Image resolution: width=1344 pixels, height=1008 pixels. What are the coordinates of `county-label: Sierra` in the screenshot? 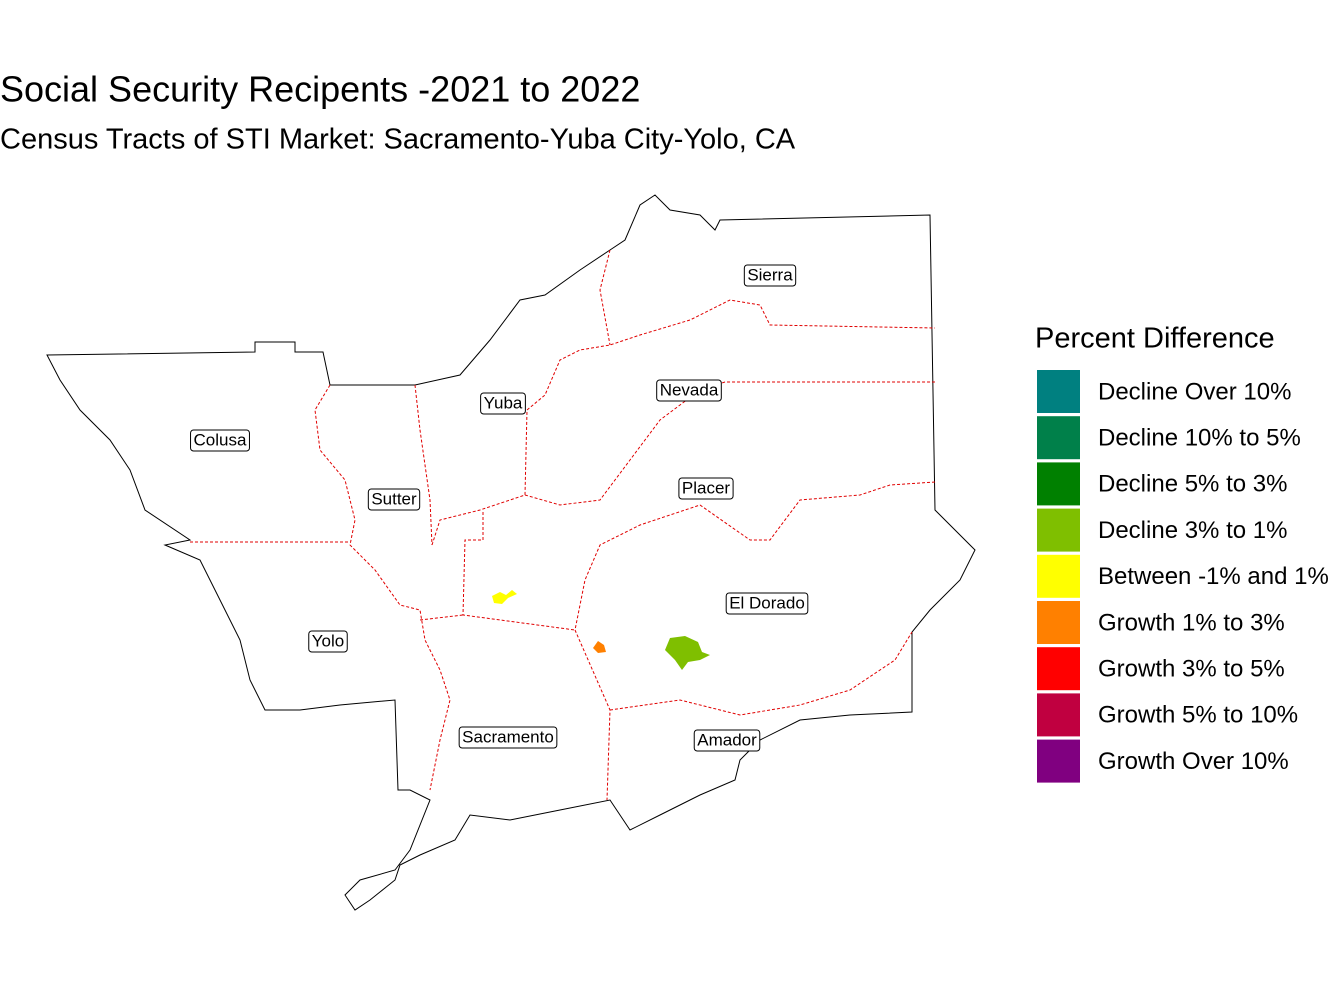 It's located at (770, 274).